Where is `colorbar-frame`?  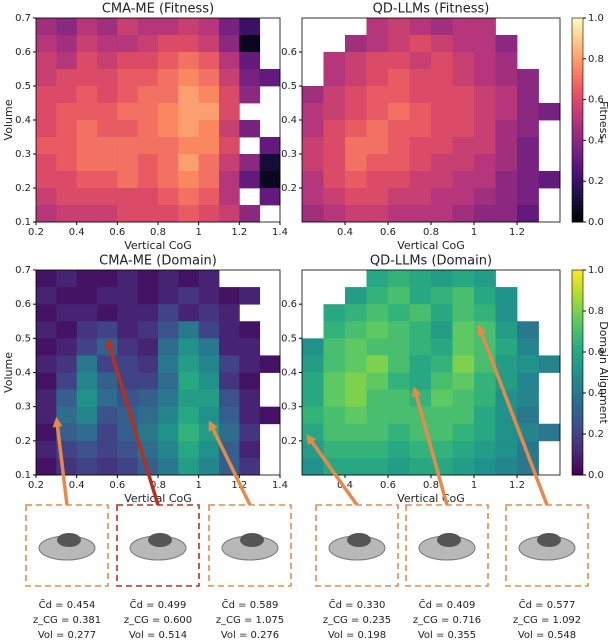
colorbar-frame is located at coordinates (577, 120).